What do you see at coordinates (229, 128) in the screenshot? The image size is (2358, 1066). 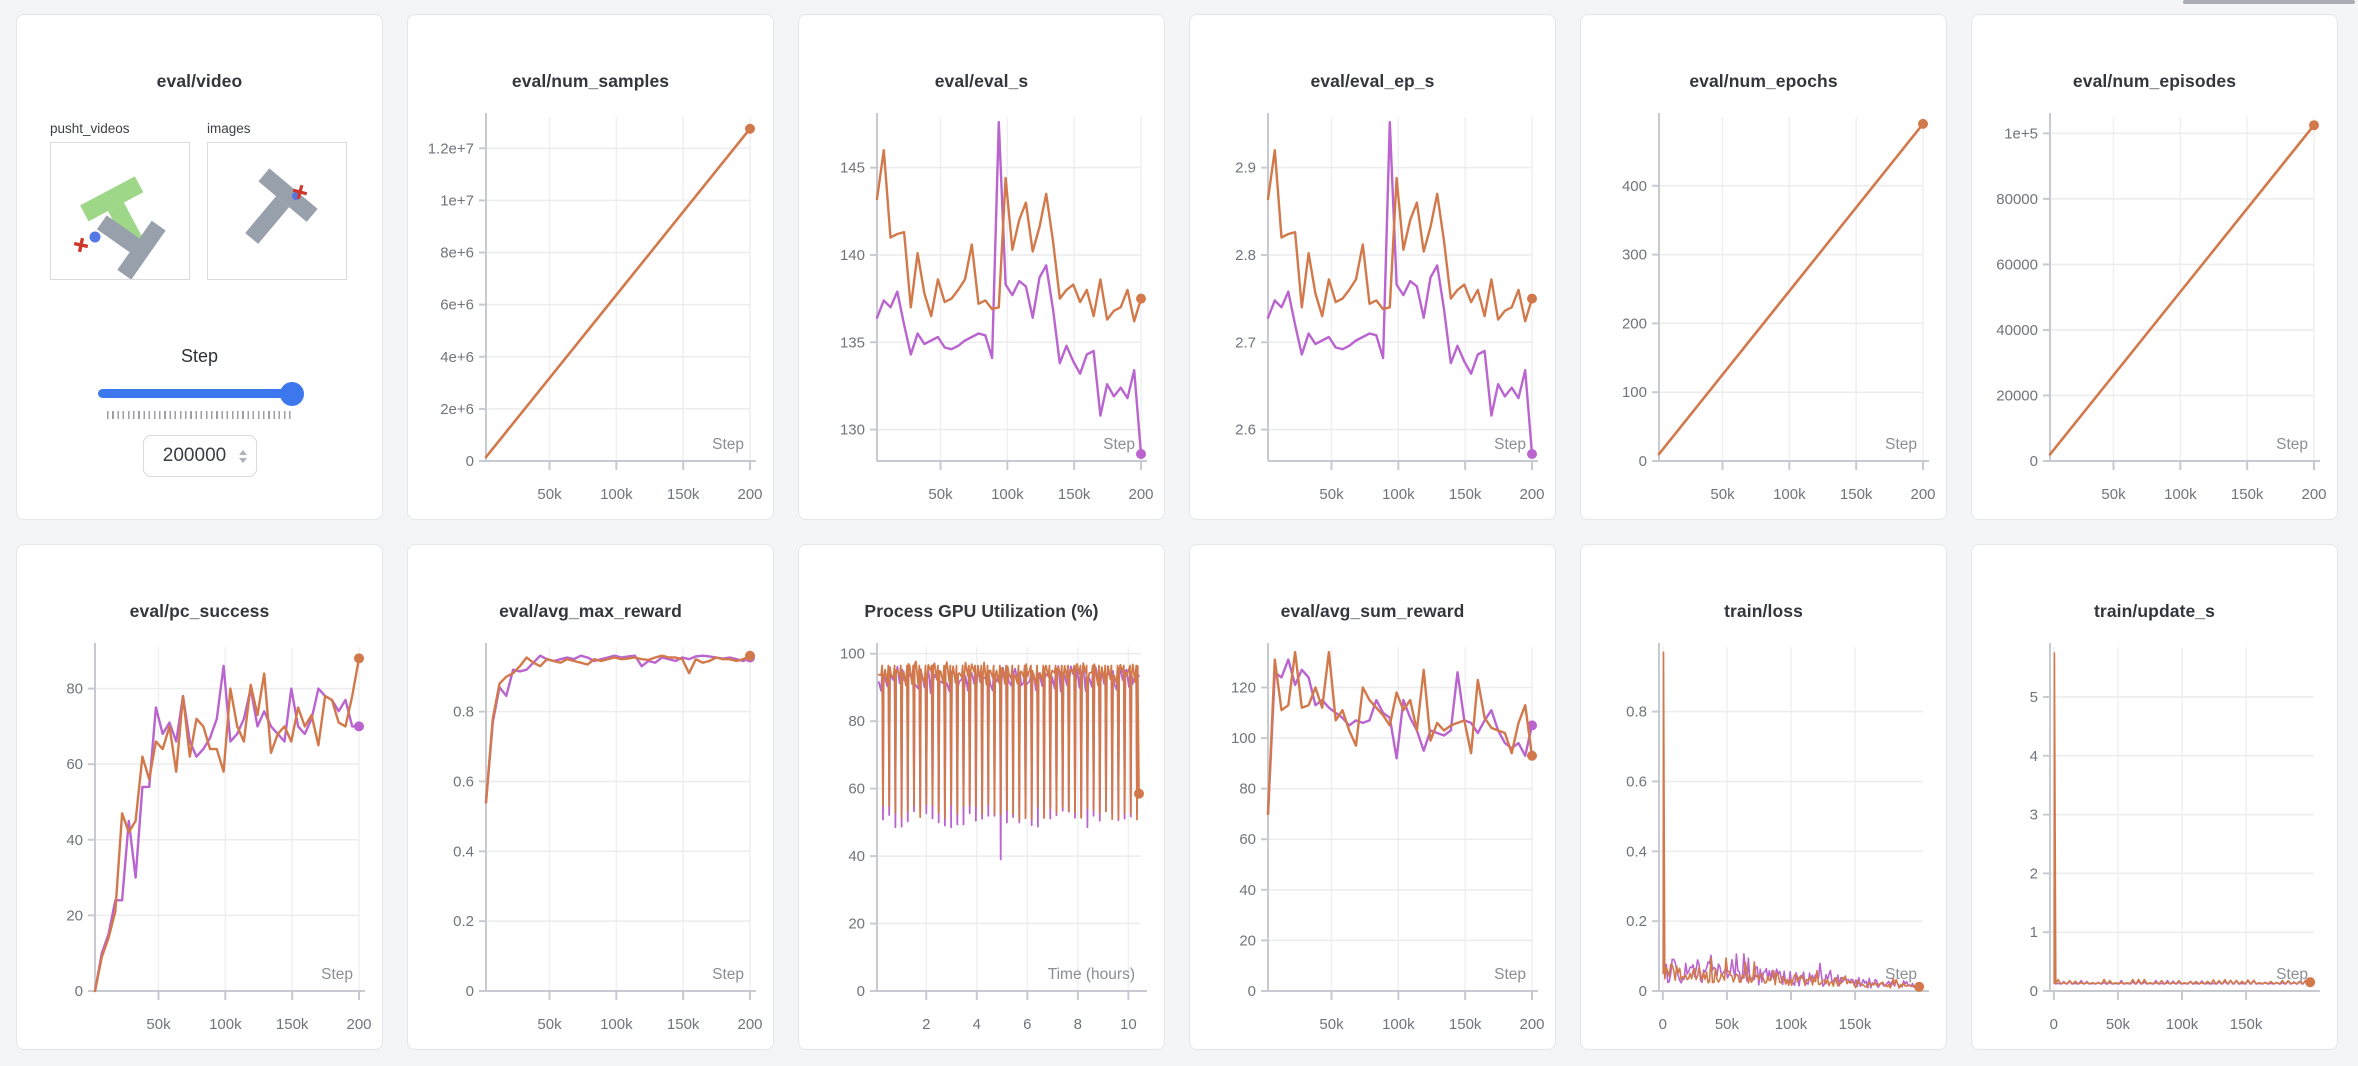 I see `media-label: images` at bounding box center [229, 128].